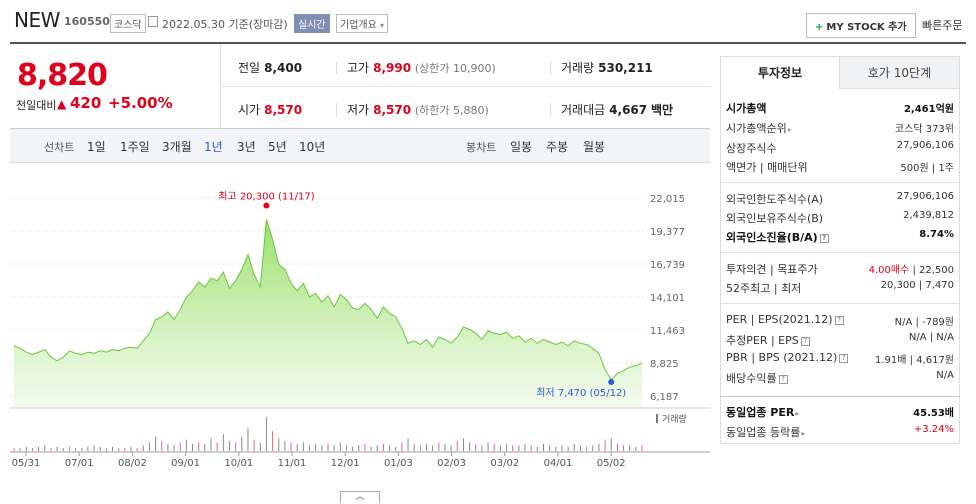 This screenshot has height=504, width=976. I want to click on tab-hoga: 호가 10단계, so click(899, 73).